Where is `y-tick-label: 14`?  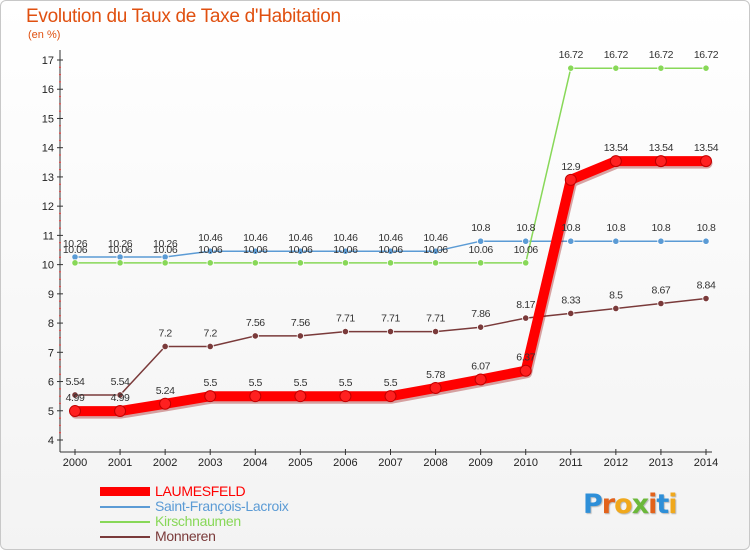 y-tick-label: 14 is located at coordinates (48, 149).